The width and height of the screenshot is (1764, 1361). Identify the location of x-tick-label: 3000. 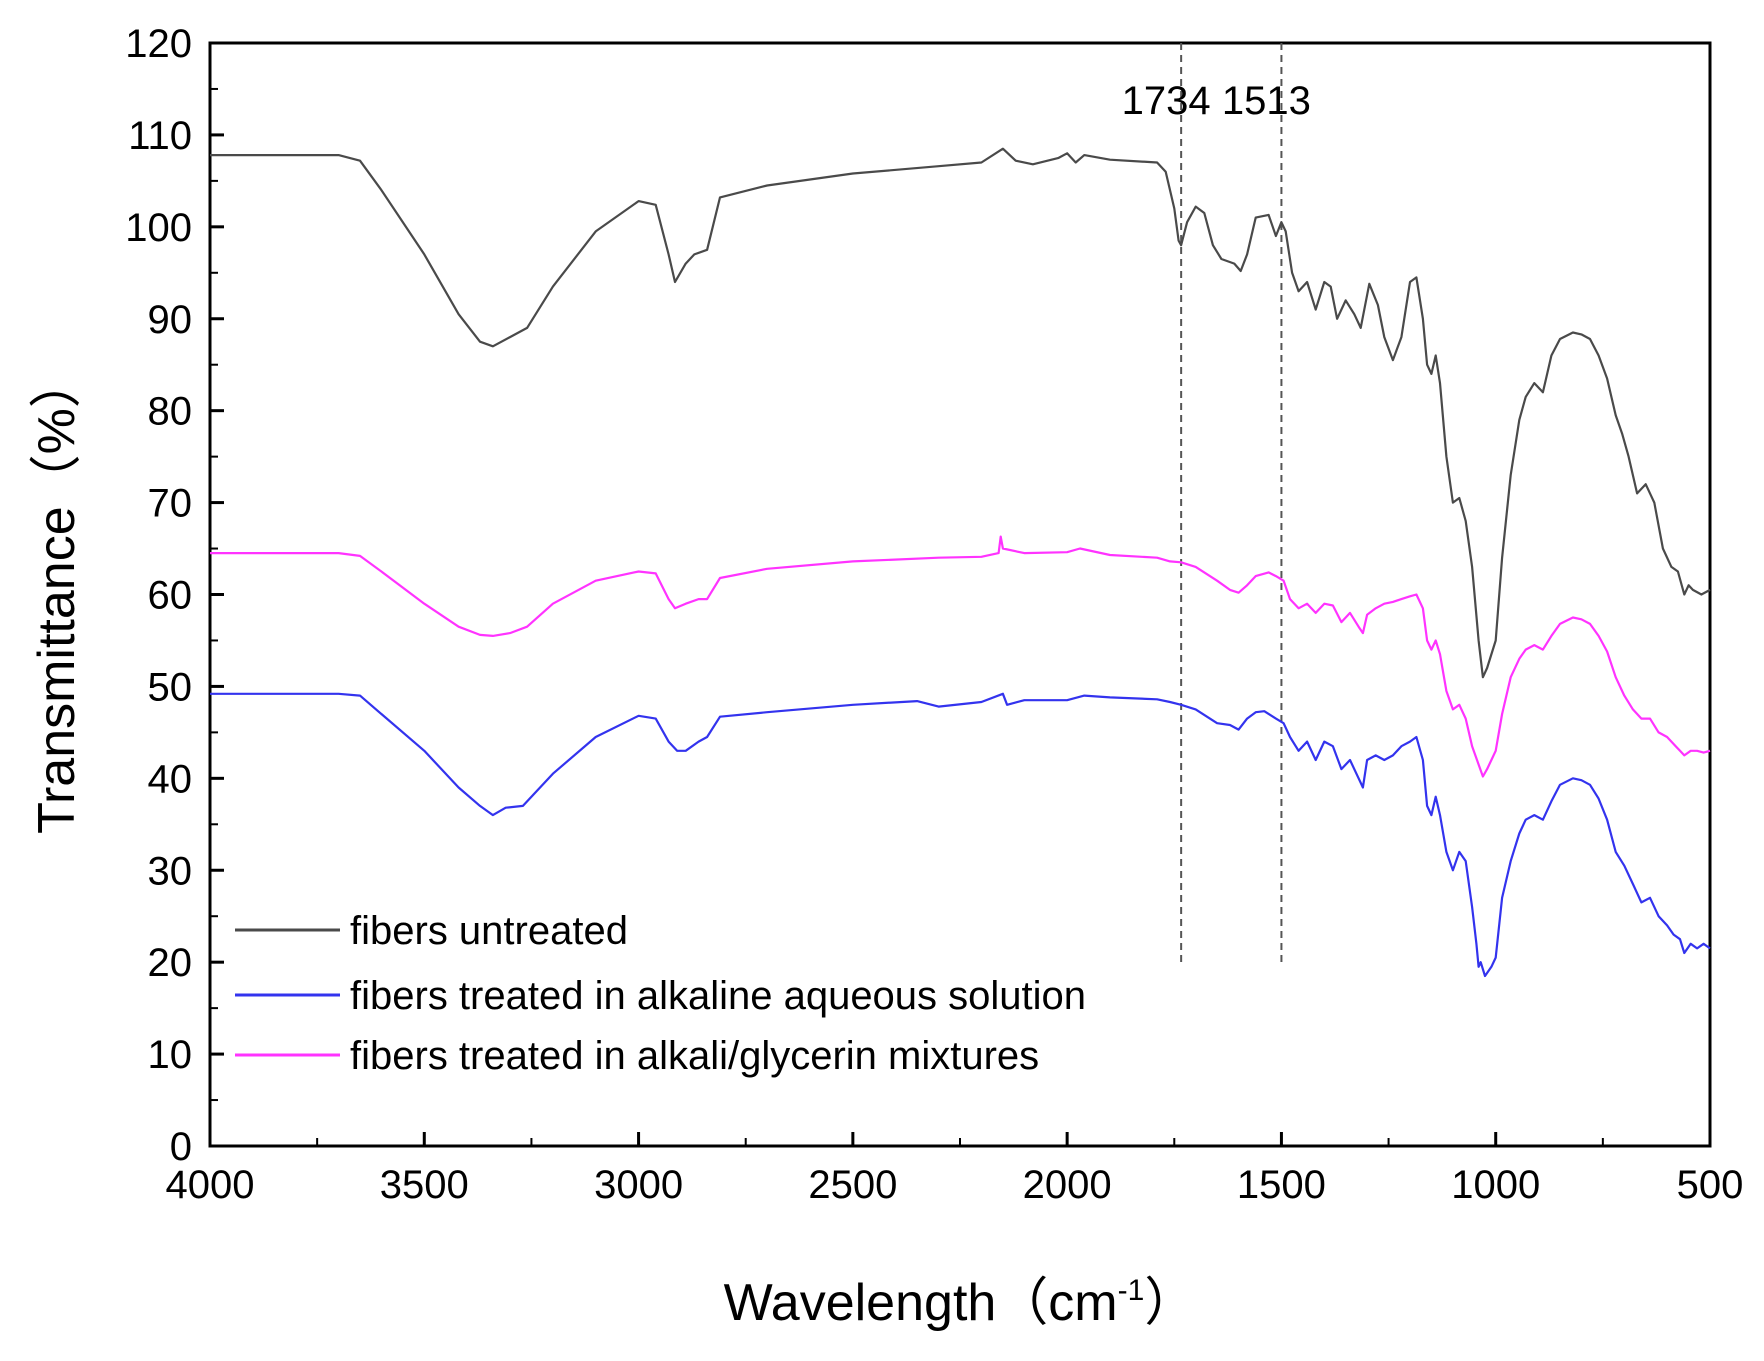
(638, 1185).